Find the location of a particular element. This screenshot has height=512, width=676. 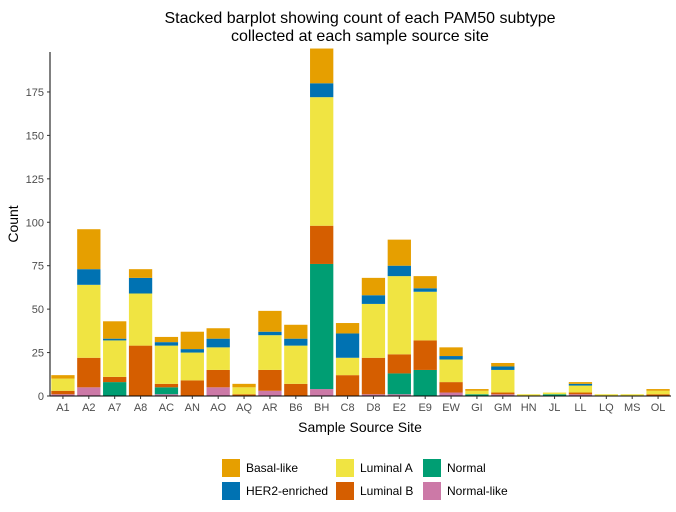

x-tick-label: HN is located at coordinates (529, 408).